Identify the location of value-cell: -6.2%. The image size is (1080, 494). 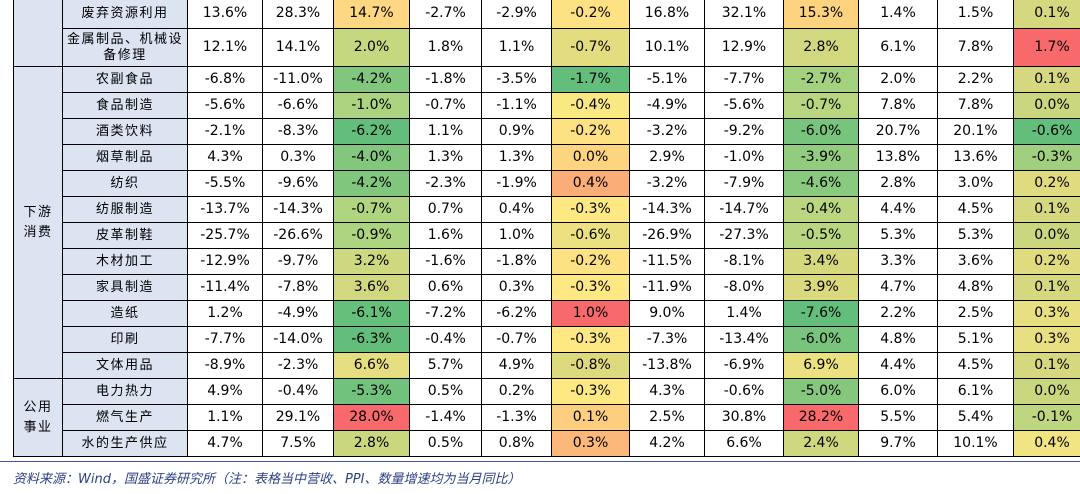
(516, 313).